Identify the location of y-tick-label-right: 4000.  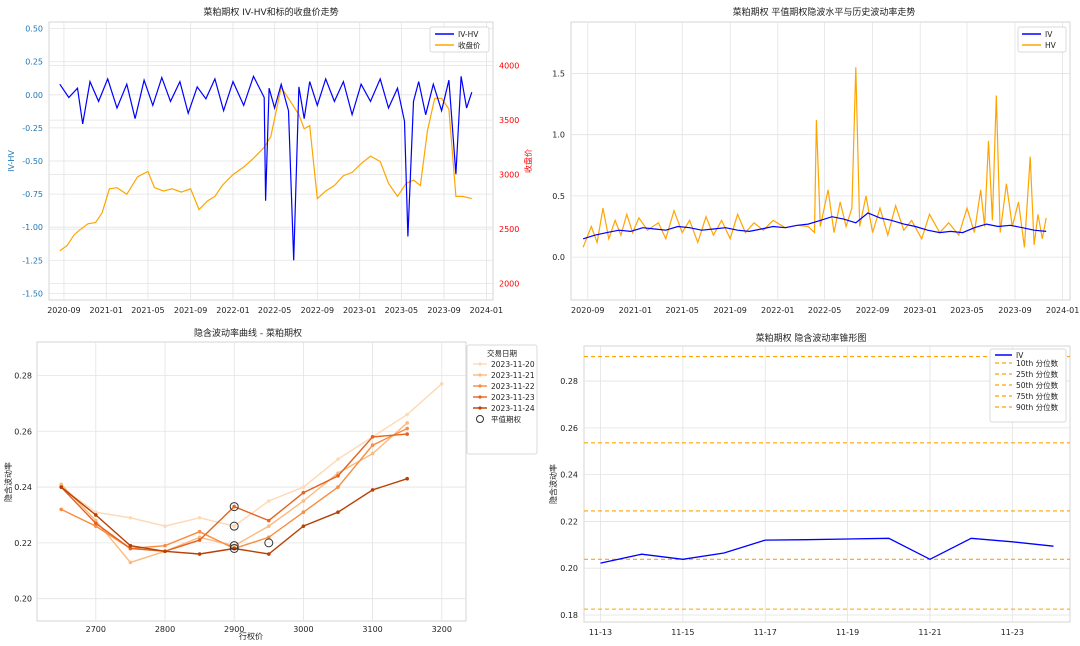
(509, 66).